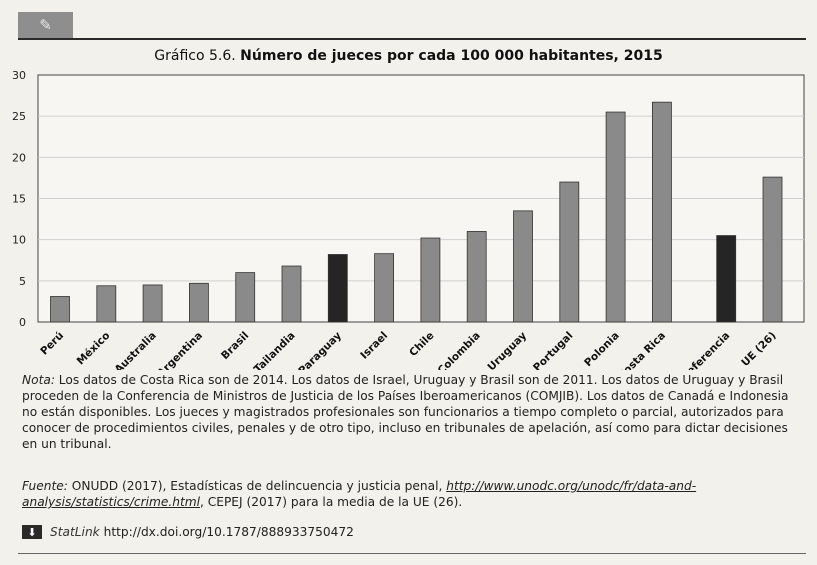 The width and height of the screenshot is (817, 565). What do you see at coordinates (228, 532) in the screenshot?
I see `statlink-url: http://dx.doi.org/10.1787/888933750472` at bounding box center [228, 532].